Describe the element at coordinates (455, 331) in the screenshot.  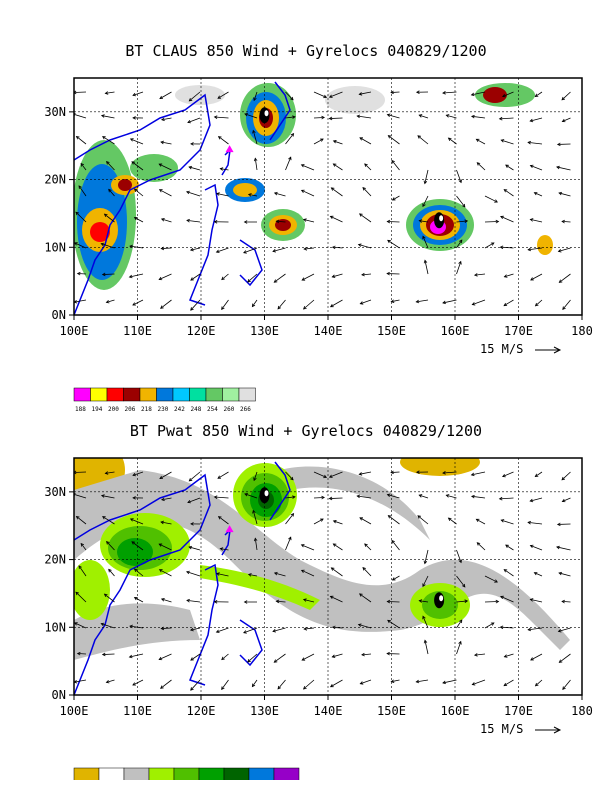
I see `lon-label: 160E` at that location.